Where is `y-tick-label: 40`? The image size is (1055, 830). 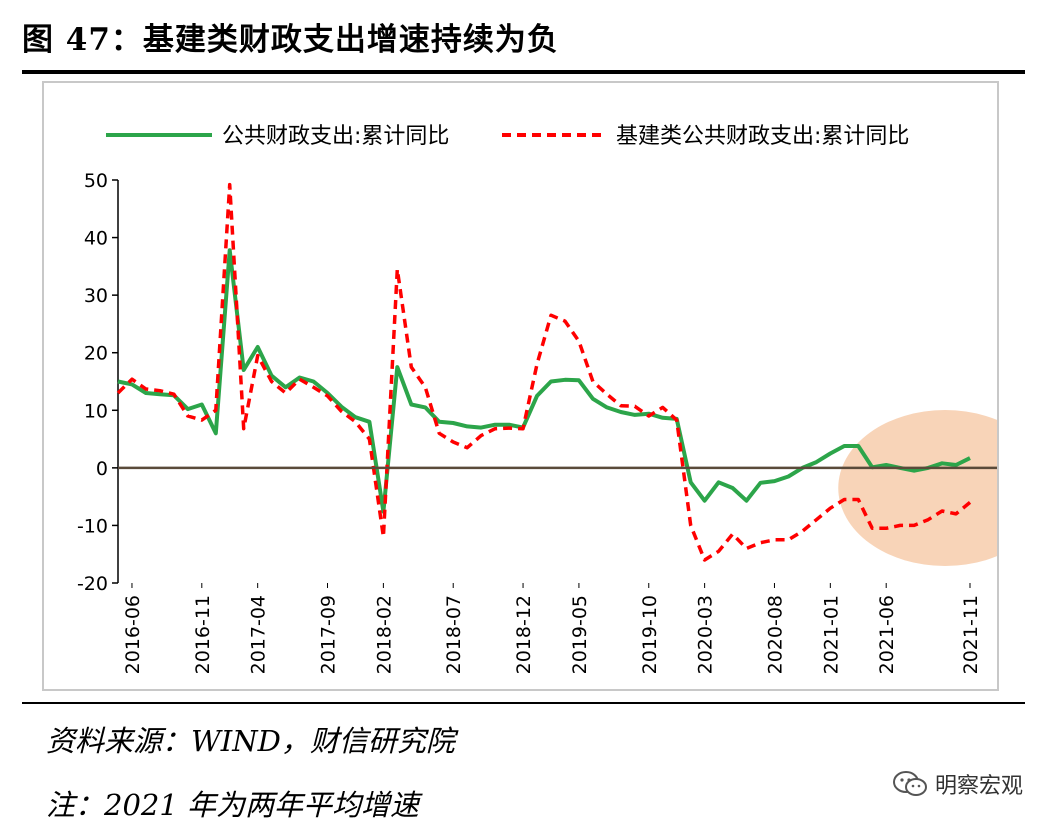
y-tick-label: 40 is located at coordinates (96, 239).